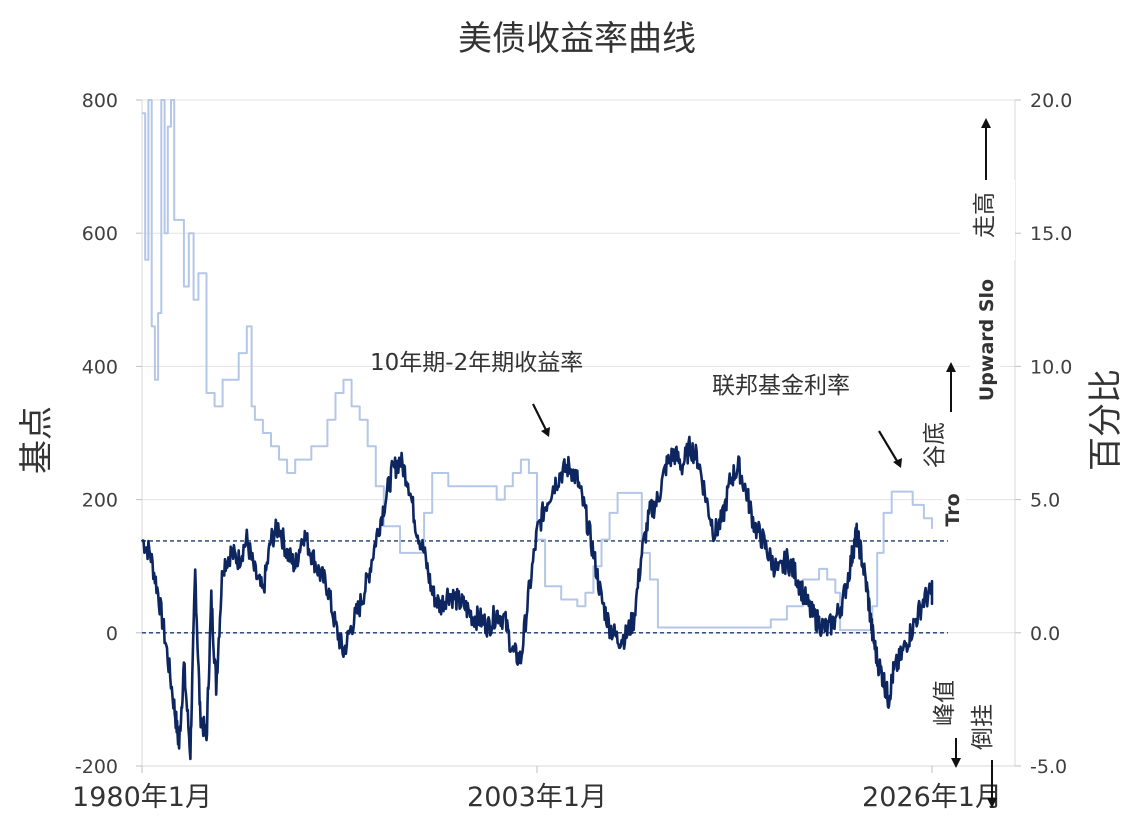 The height and width of the screenshot is (840, 1147). I want to click on side-label-upward-en: Upward Slo, so click(987, 340).